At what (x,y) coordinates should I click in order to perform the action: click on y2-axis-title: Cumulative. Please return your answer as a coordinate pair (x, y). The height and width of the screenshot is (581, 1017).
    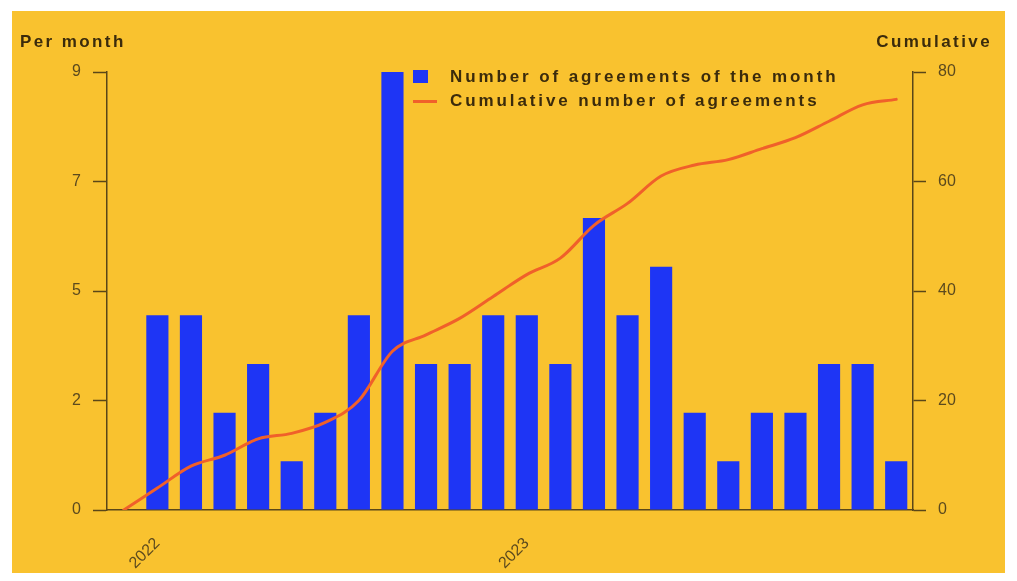
    Looking at the image, I should click on (934, 42).